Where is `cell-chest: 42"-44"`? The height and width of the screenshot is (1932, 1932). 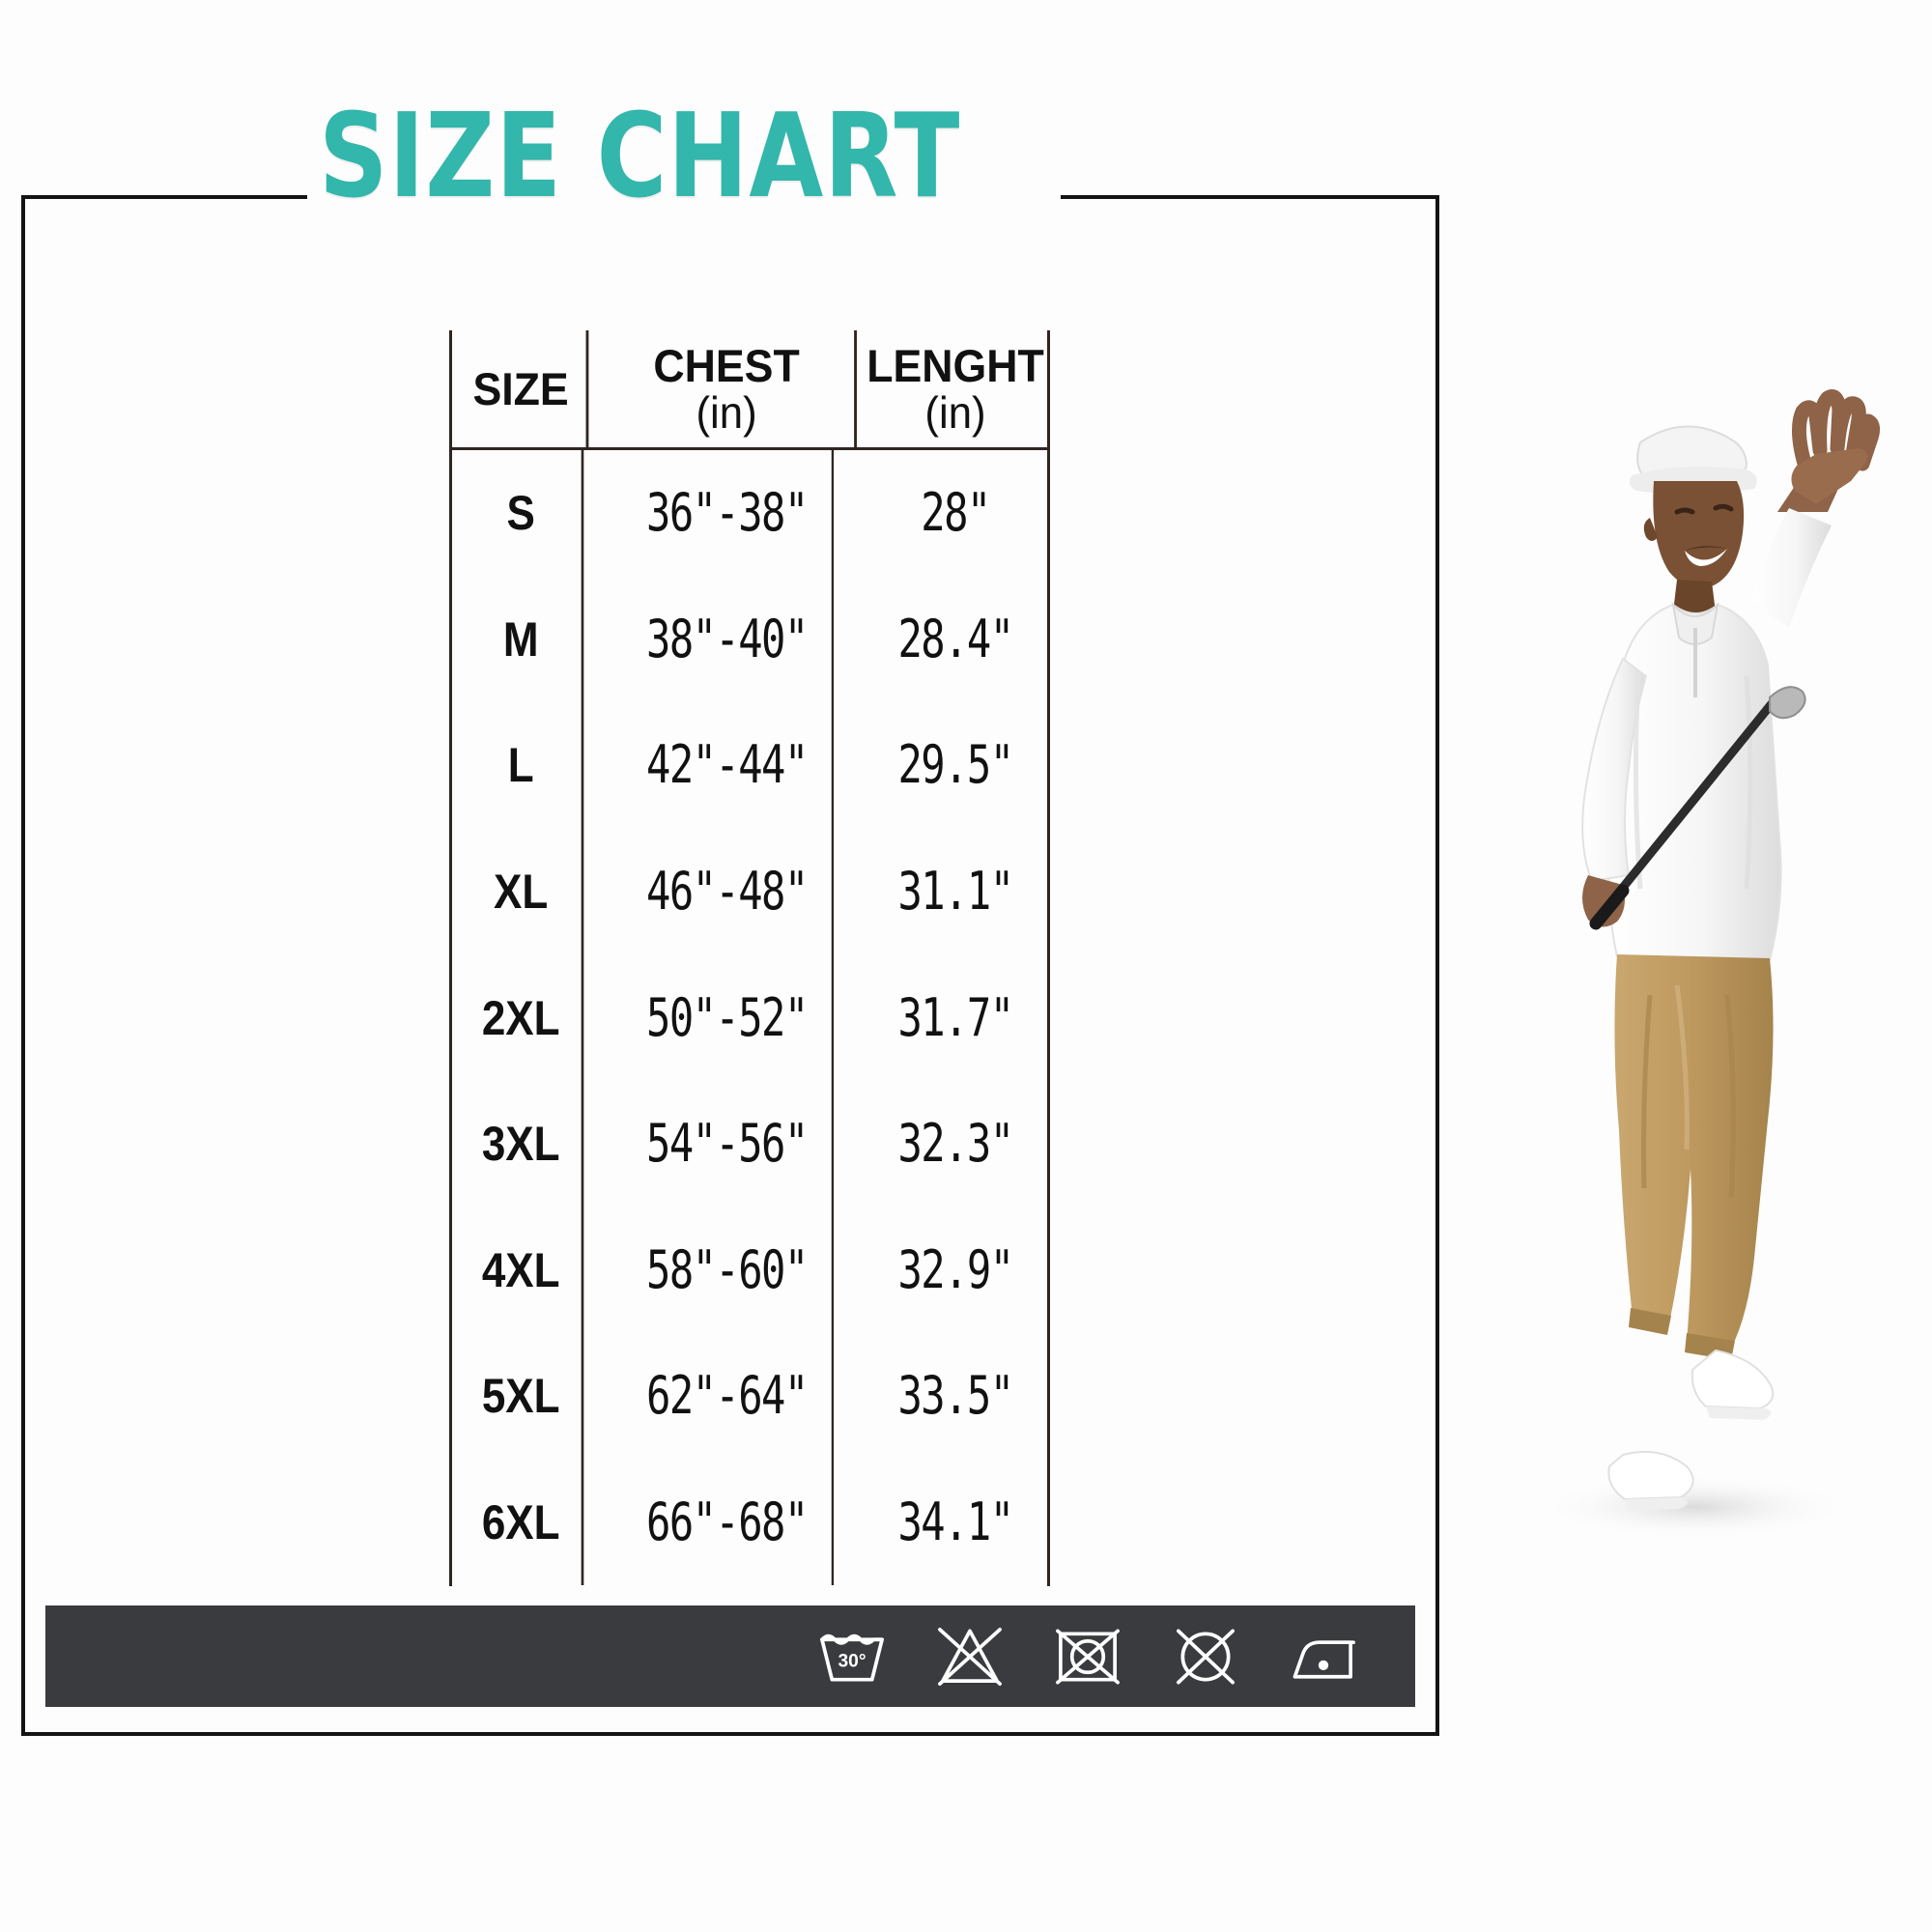
cell-chest: 42"-44" is located at coordinates (728, 765).